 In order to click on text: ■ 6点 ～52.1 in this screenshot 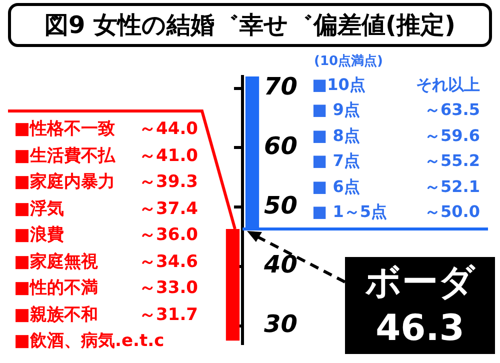, I will do `click(396, 186)`.